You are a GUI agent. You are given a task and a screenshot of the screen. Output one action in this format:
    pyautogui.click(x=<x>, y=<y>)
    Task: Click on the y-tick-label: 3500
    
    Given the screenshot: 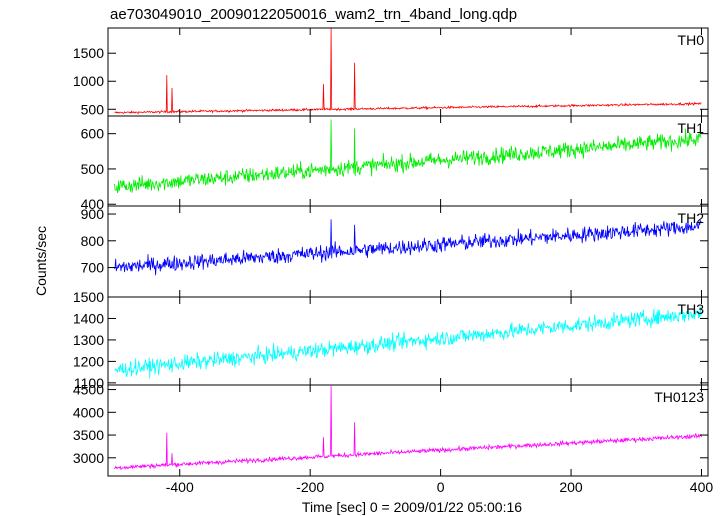 What is the action you would take?
    pyautogui.click(x=88, y=435)
    